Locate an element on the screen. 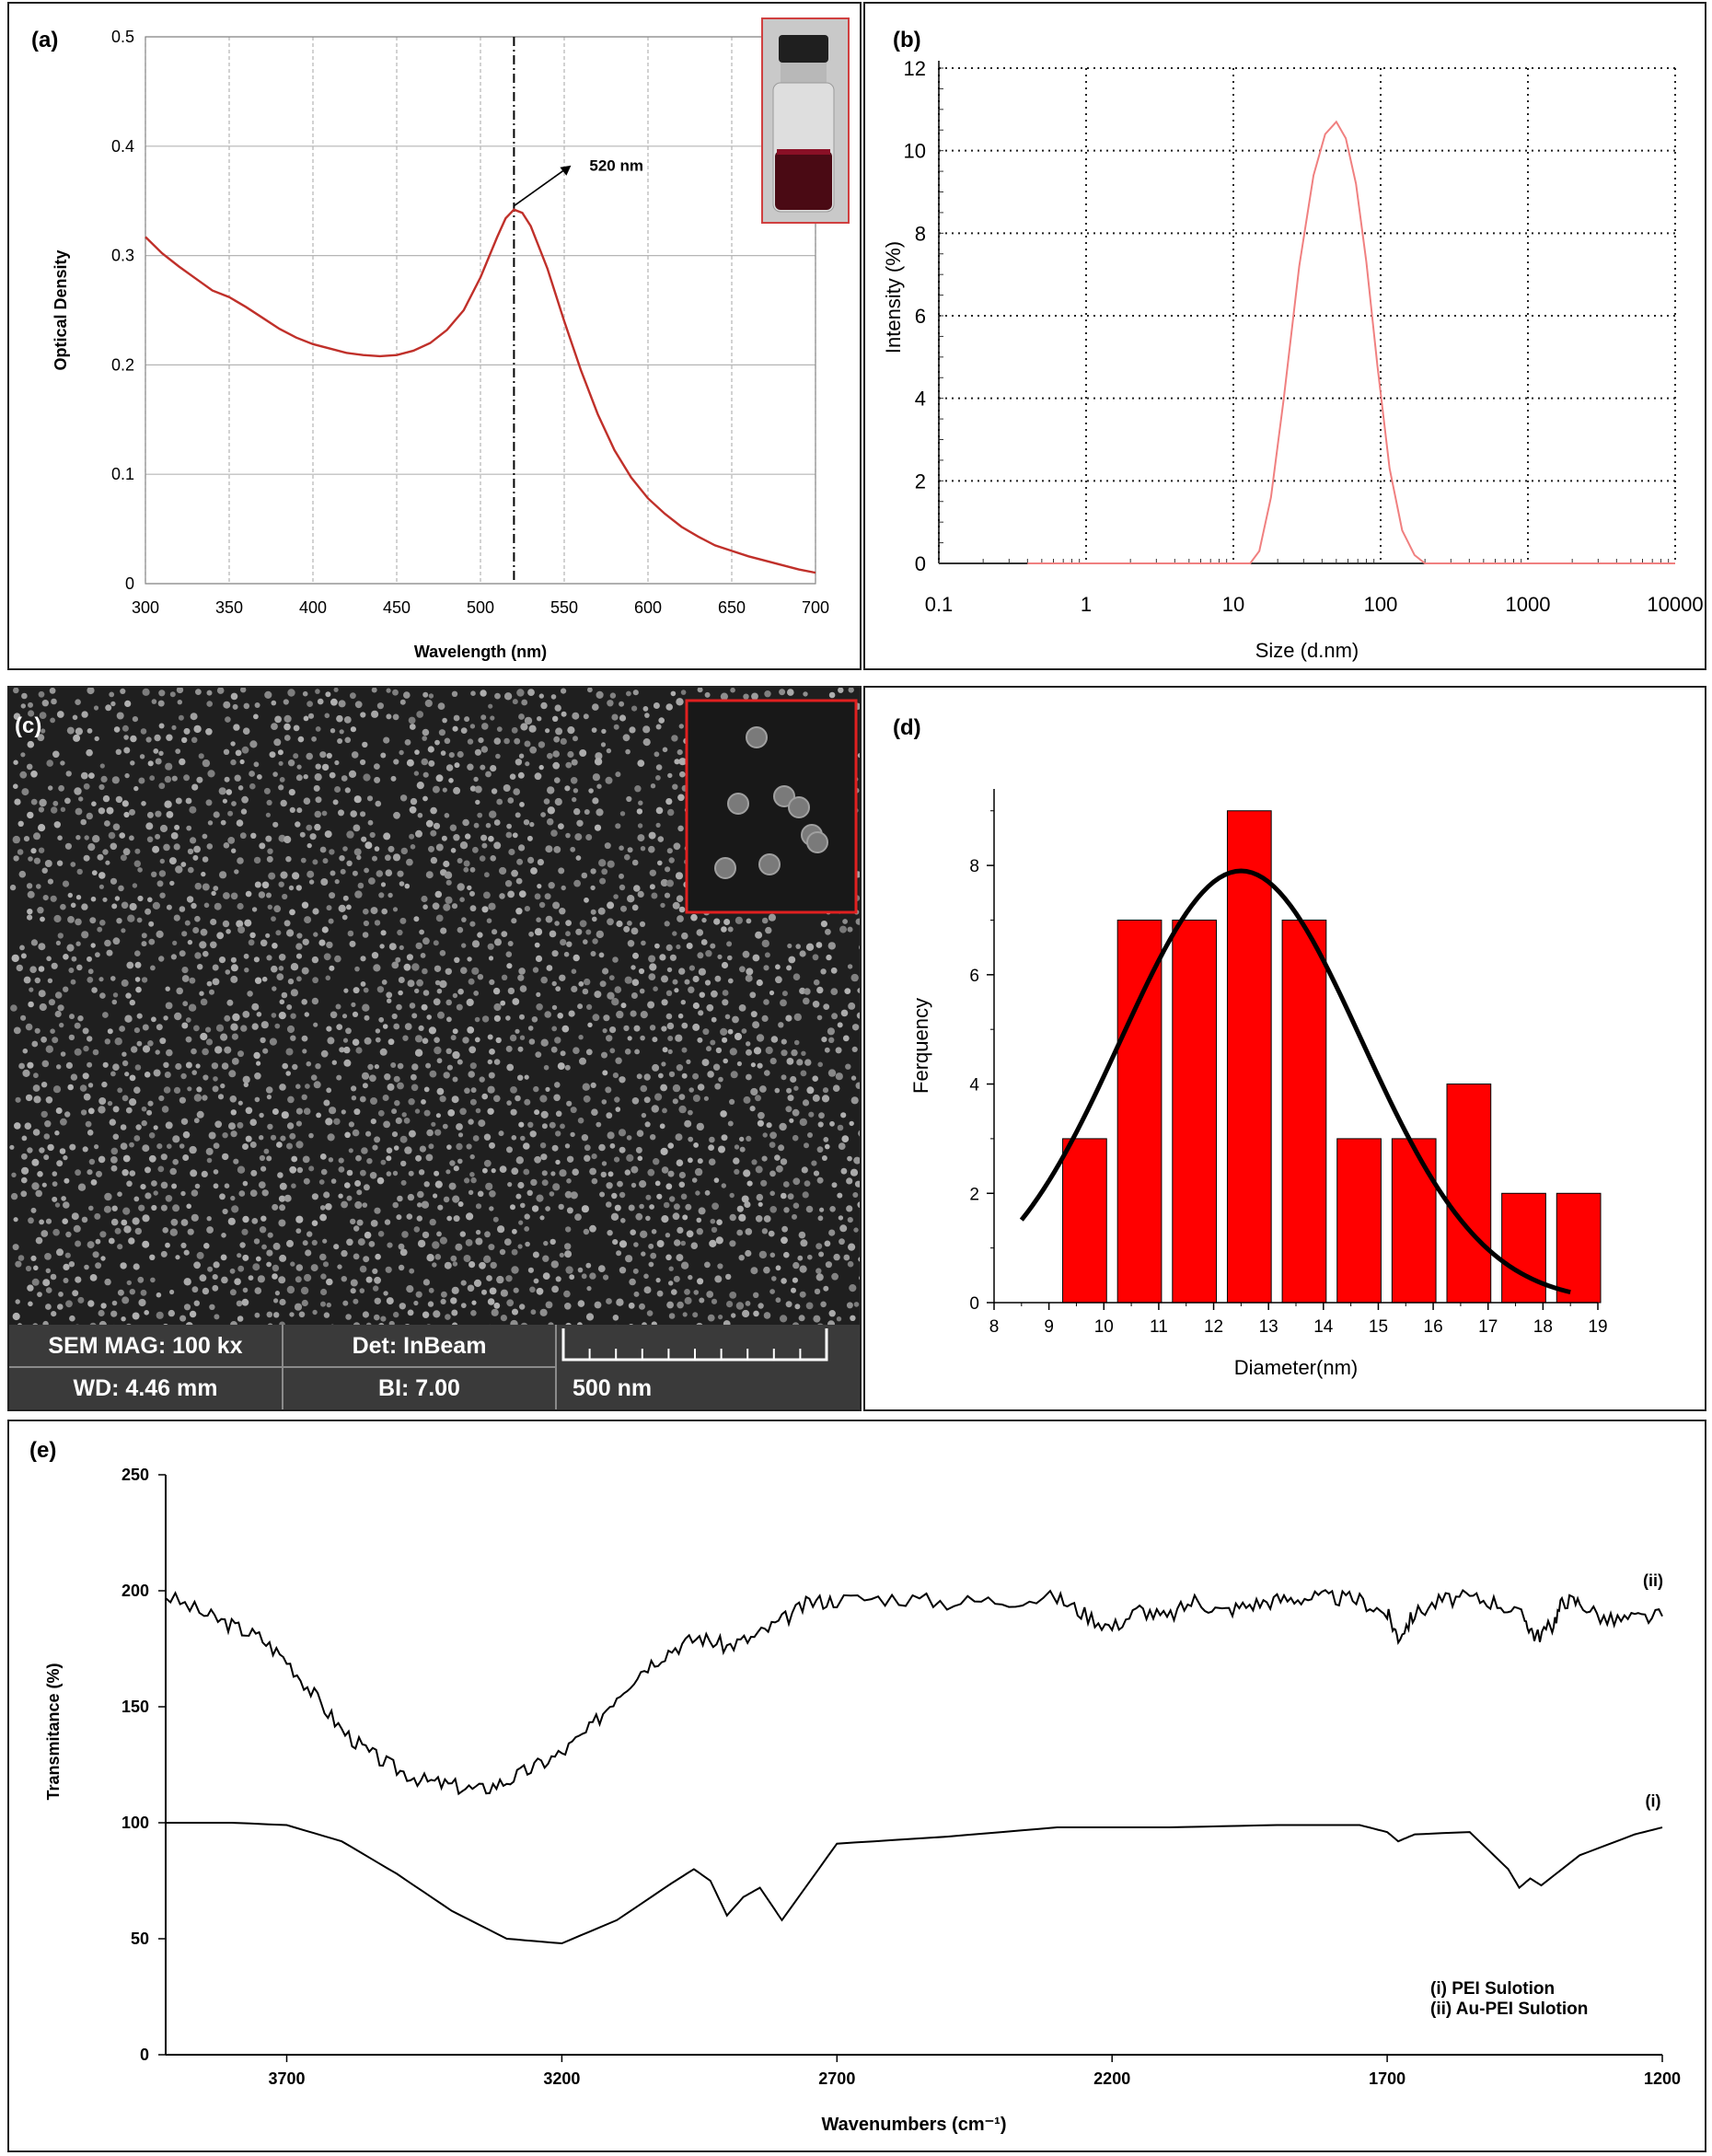 The image size is (1712, 2156). x-tick-label: 19 is located at coordinates (1597, 1327).